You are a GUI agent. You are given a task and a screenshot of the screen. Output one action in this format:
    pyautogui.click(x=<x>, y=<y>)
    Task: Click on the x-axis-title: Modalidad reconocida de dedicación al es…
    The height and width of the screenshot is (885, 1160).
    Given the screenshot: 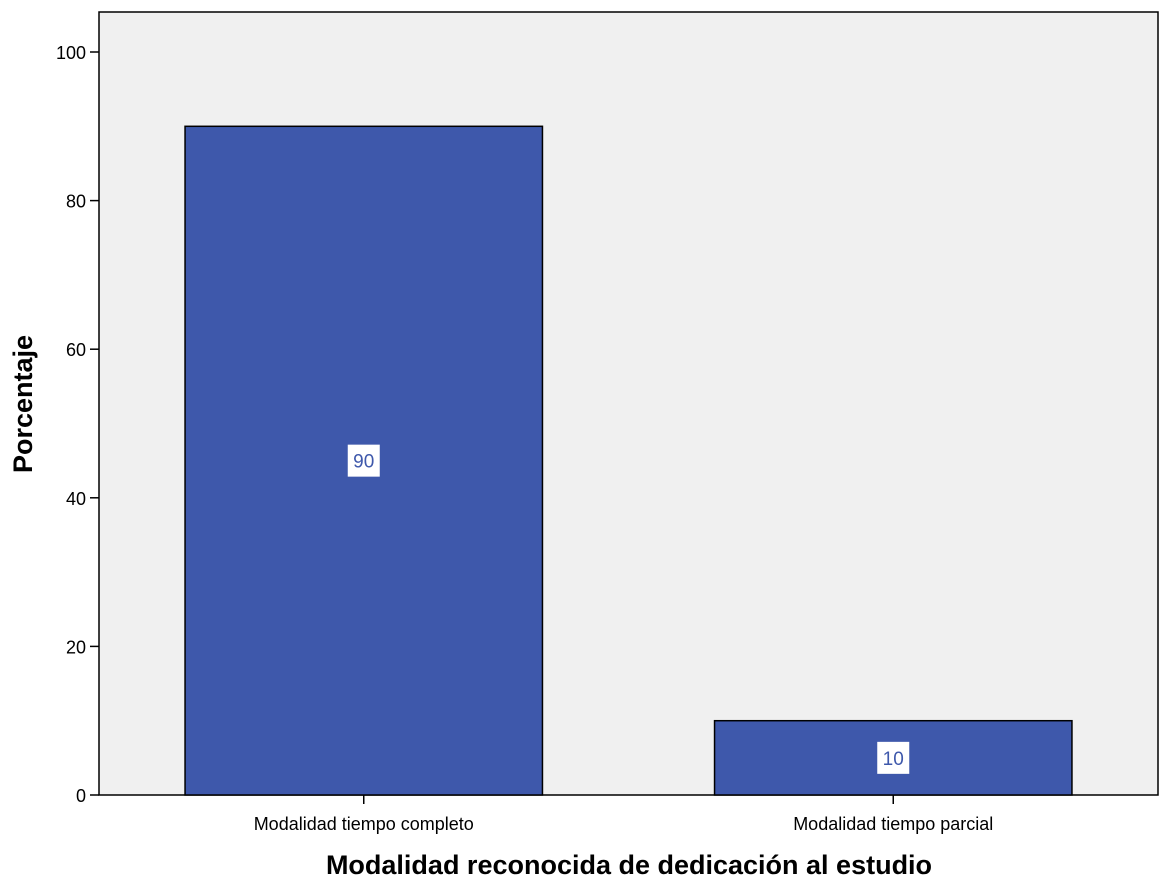 What is the action you would take?
    pyautogui.click(x=629, y=865)
    